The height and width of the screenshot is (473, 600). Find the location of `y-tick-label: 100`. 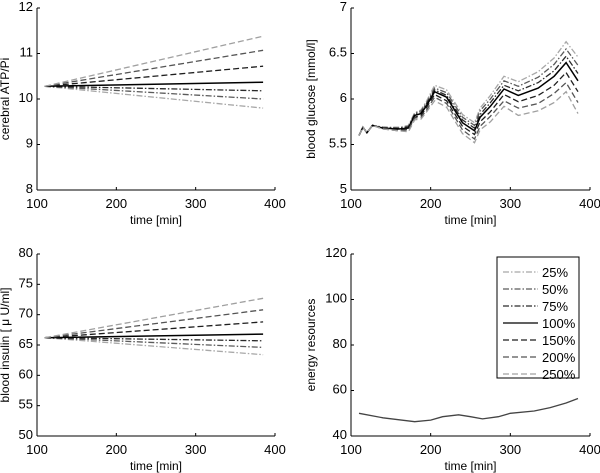

y-tick-label: 100 is located at coordinates (336, 298).